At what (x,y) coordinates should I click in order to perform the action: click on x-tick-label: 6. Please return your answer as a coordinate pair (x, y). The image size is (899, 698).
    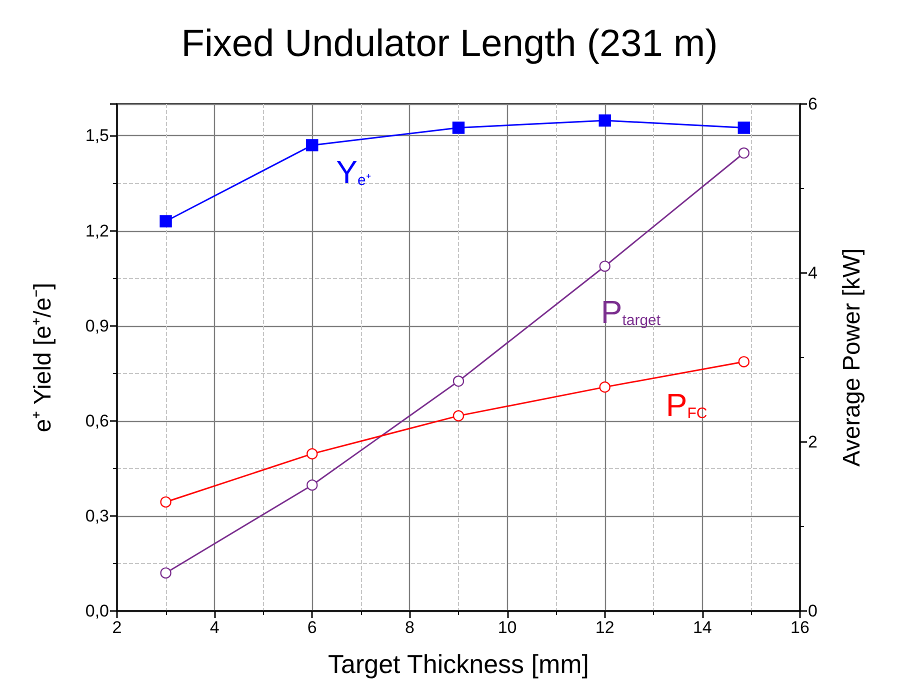
    Looking at the image, I should click on (312, 627).